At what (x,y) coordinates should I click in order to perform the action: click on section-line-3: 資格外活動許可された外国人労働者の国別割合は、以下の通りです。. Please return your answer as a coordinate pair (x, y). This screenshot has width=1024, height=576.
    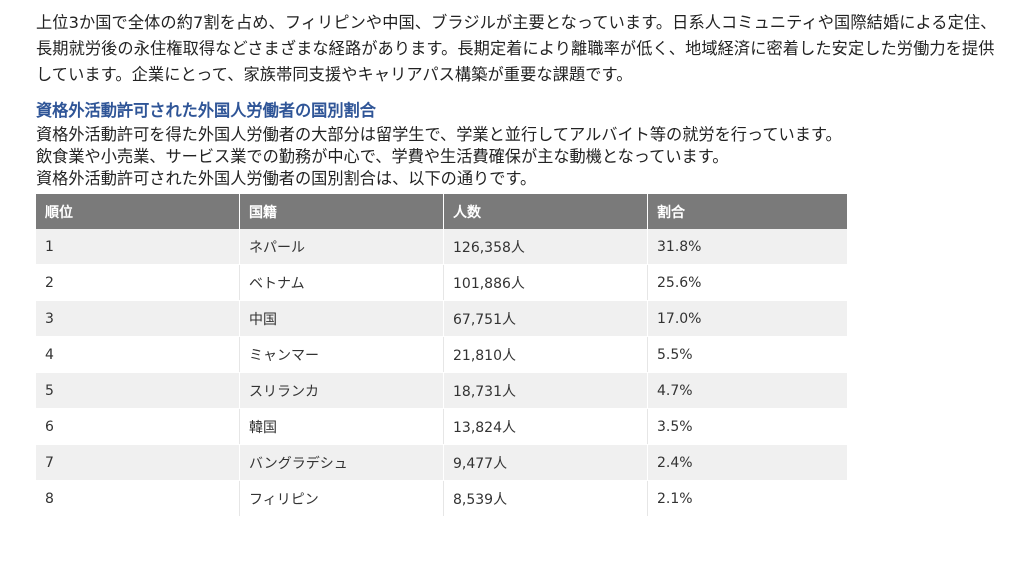
    Looking at the image, I should click on (286, 178).